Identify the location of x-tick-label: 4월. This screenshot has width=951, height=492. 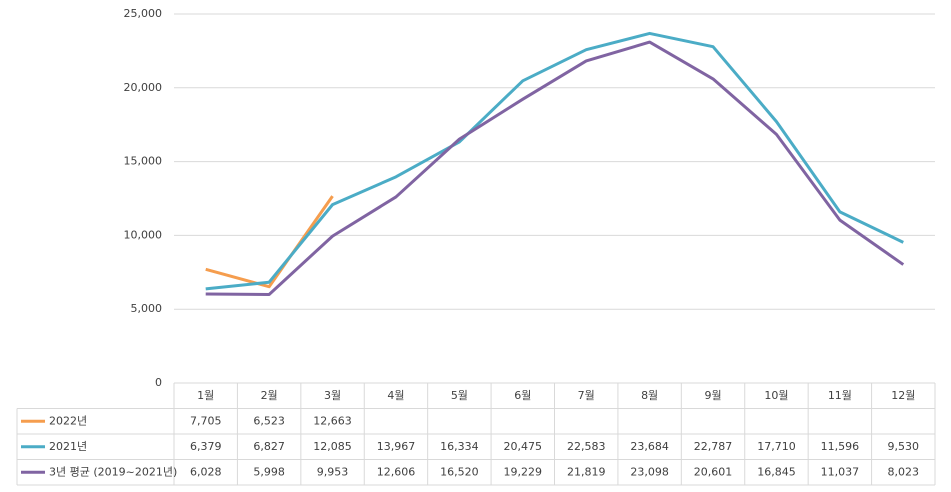
(395, 395).